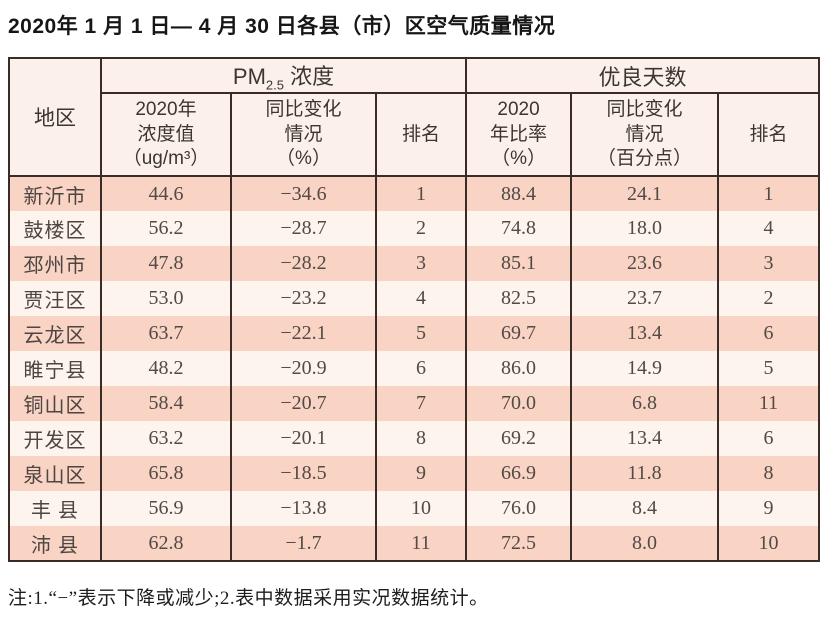 Image resolution: width=825 pixels, height=620 pixels. I want to click on pm25-label-prefix: PM, so click(249, 76).